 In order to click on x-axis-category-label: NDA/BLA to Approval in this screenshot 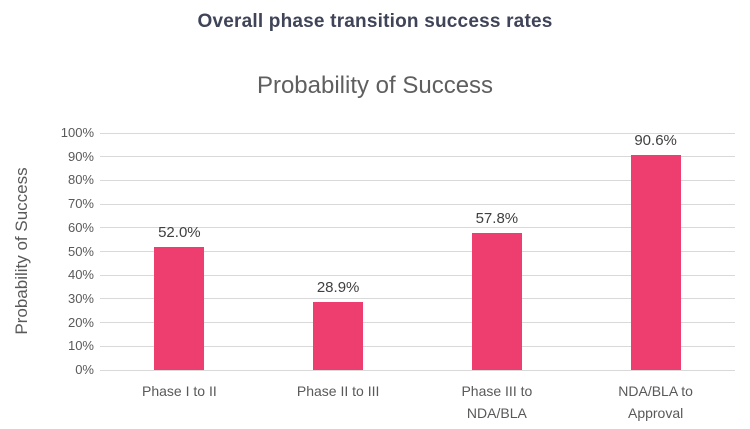, I will do `click(655, 402)`.